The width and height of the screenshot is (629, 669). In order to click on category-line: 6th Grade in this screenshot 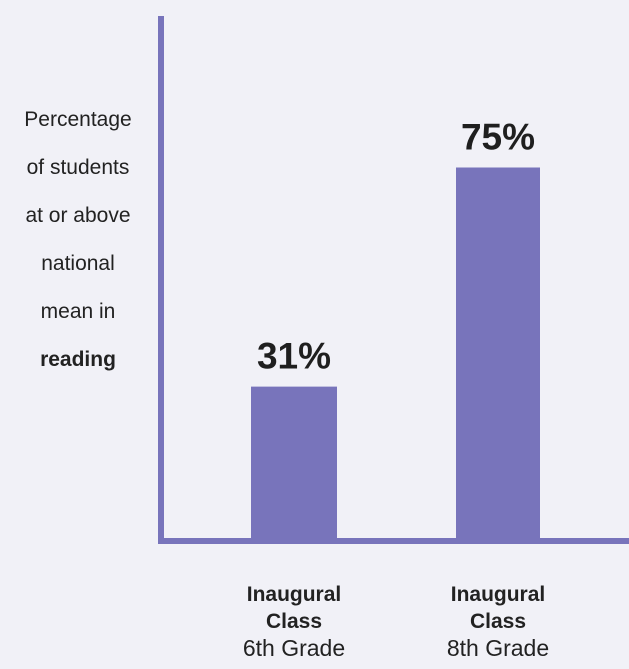, I will do `click(294, 648)`.